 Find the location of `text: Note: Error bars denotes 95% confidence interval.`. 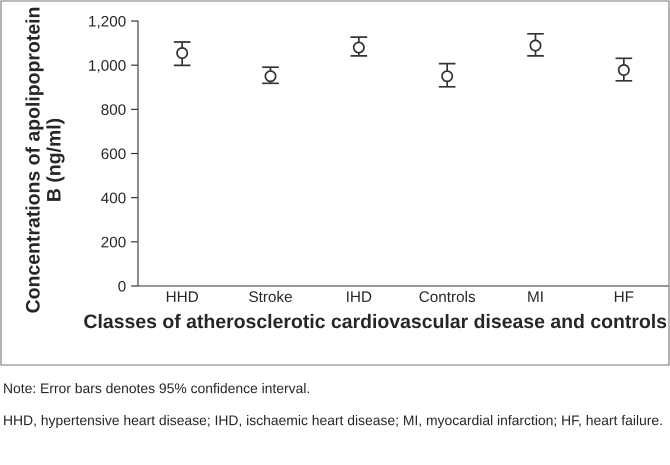

text: Note: Error bars denotes 95% confidence interval. is located at coordinates (156, 388).